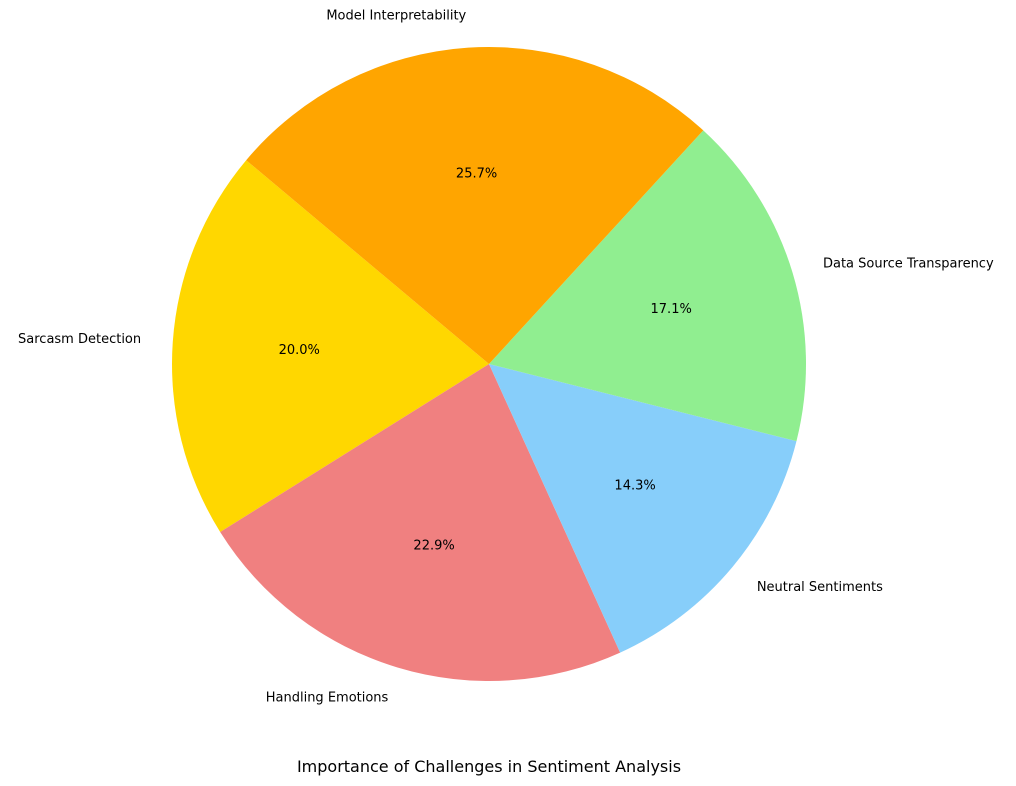 Image resolution: width=1016 pixels, height=786 pixels. What do you see at coordinates (299, 350) in the screenshot?
I see `pct-label-sarcasm-detection: 20.0%` at bounding box center [299, 350].